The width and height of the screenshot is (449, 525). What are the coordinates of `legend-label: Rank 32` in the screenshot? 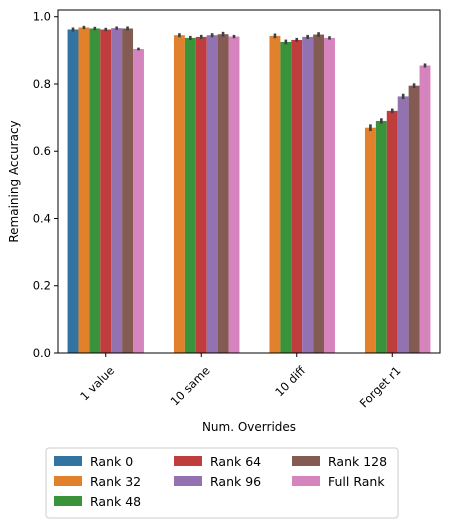 It's located at (115, 481).